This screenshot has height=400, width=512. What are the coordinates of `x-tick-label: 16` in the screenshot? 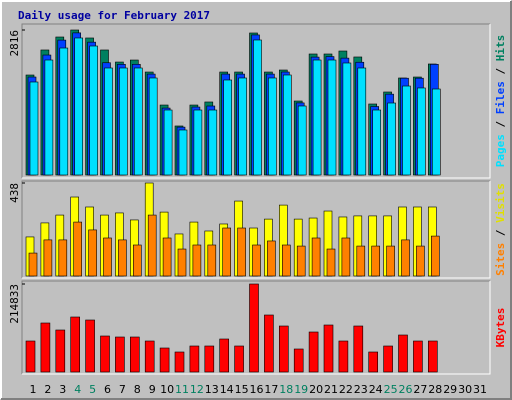 It's located at (257, 389).